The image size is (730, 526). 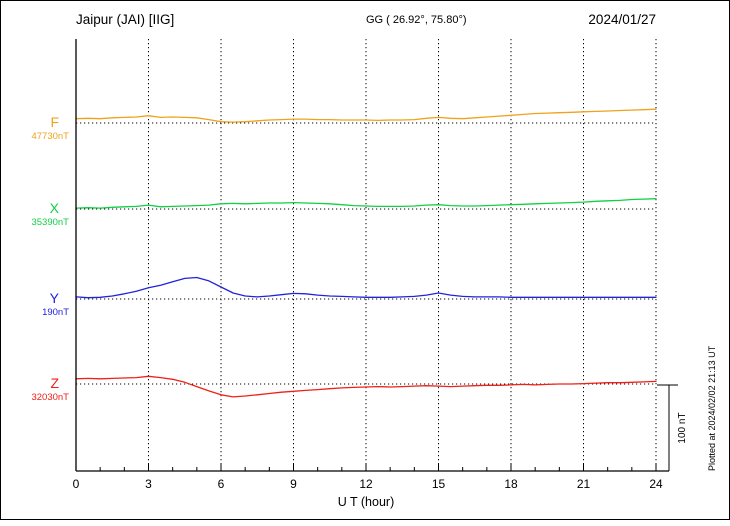 I want to click on x-tick-label-9: 9, so click(x=293, y=484).